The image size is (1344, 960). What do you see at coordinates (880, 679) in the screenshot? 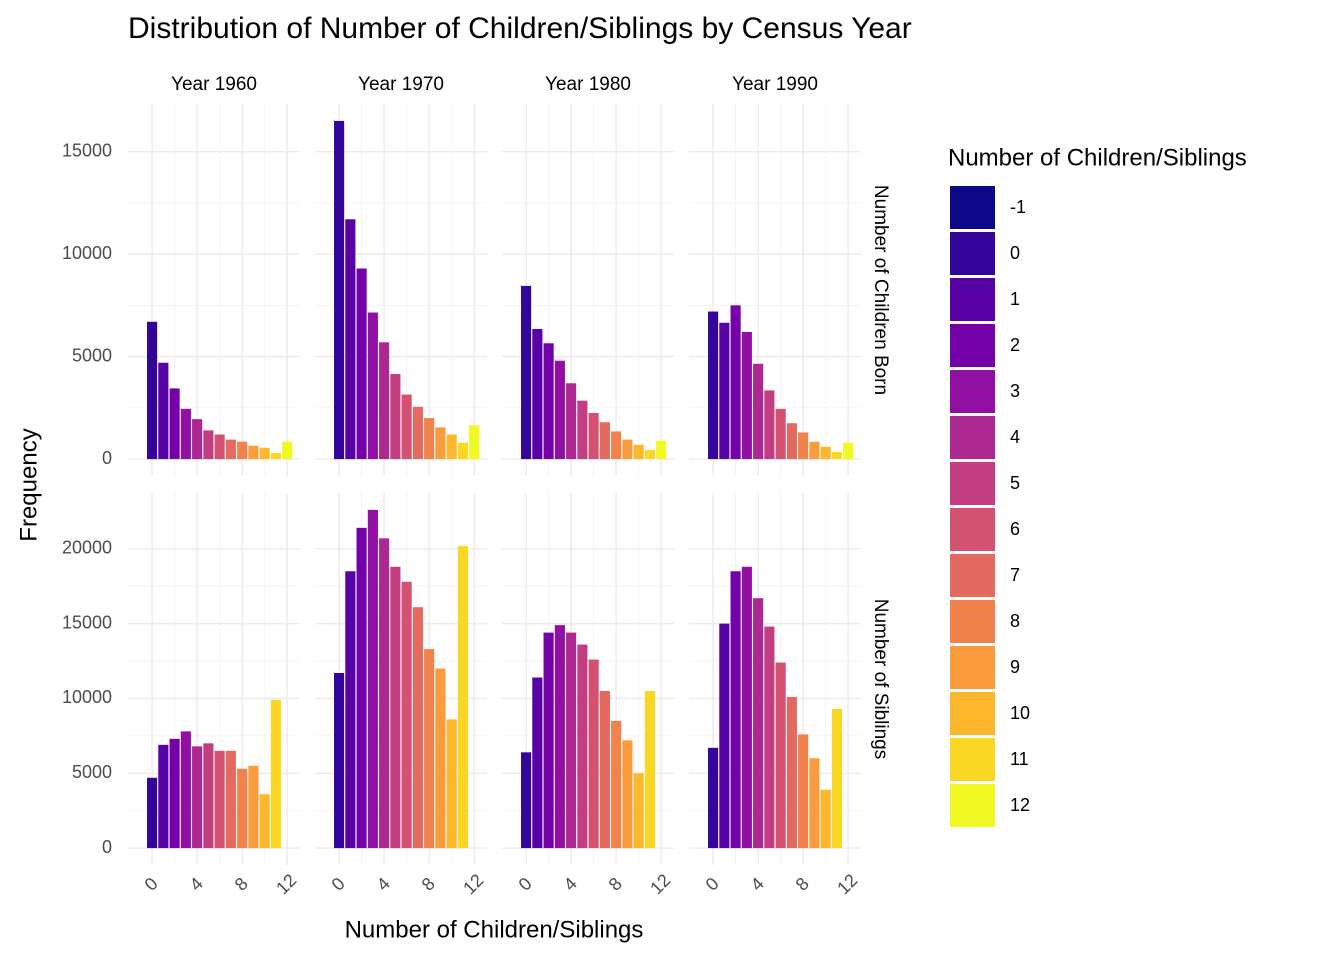
I see `facet-label: Number of Siblings` at bounding box center [880, 679].